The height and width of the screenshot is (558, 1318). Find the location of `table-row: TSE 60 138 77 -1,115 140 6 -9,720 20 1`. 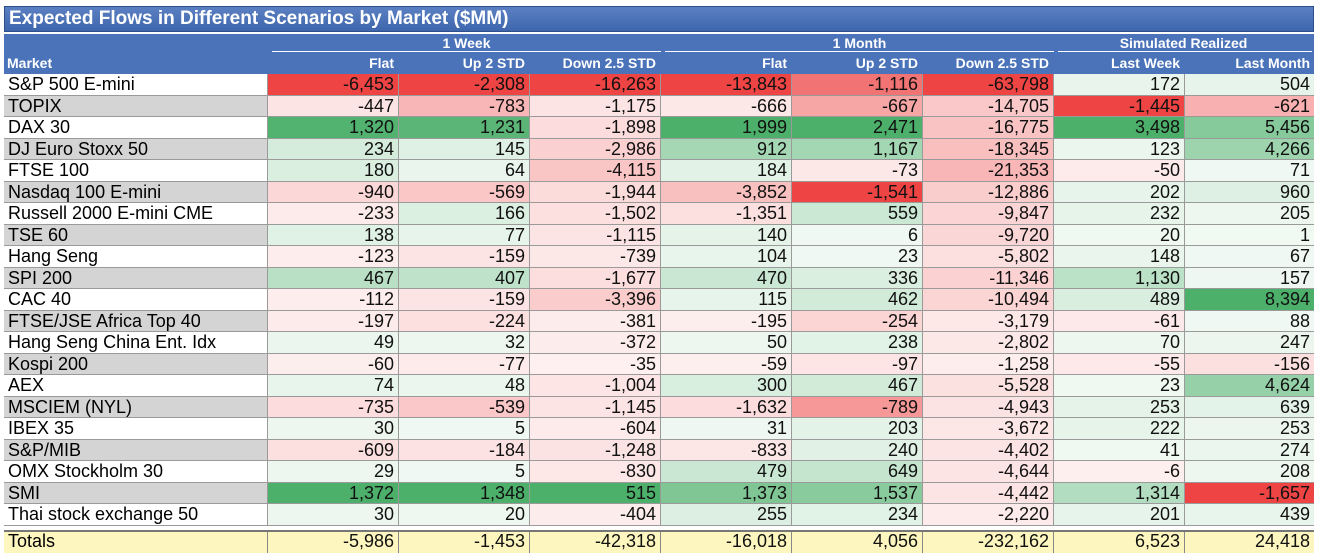

table-row: TSE 60 138 77 -1,115 140 6 -9,720 20 1 is located at coordinates (659, 235).